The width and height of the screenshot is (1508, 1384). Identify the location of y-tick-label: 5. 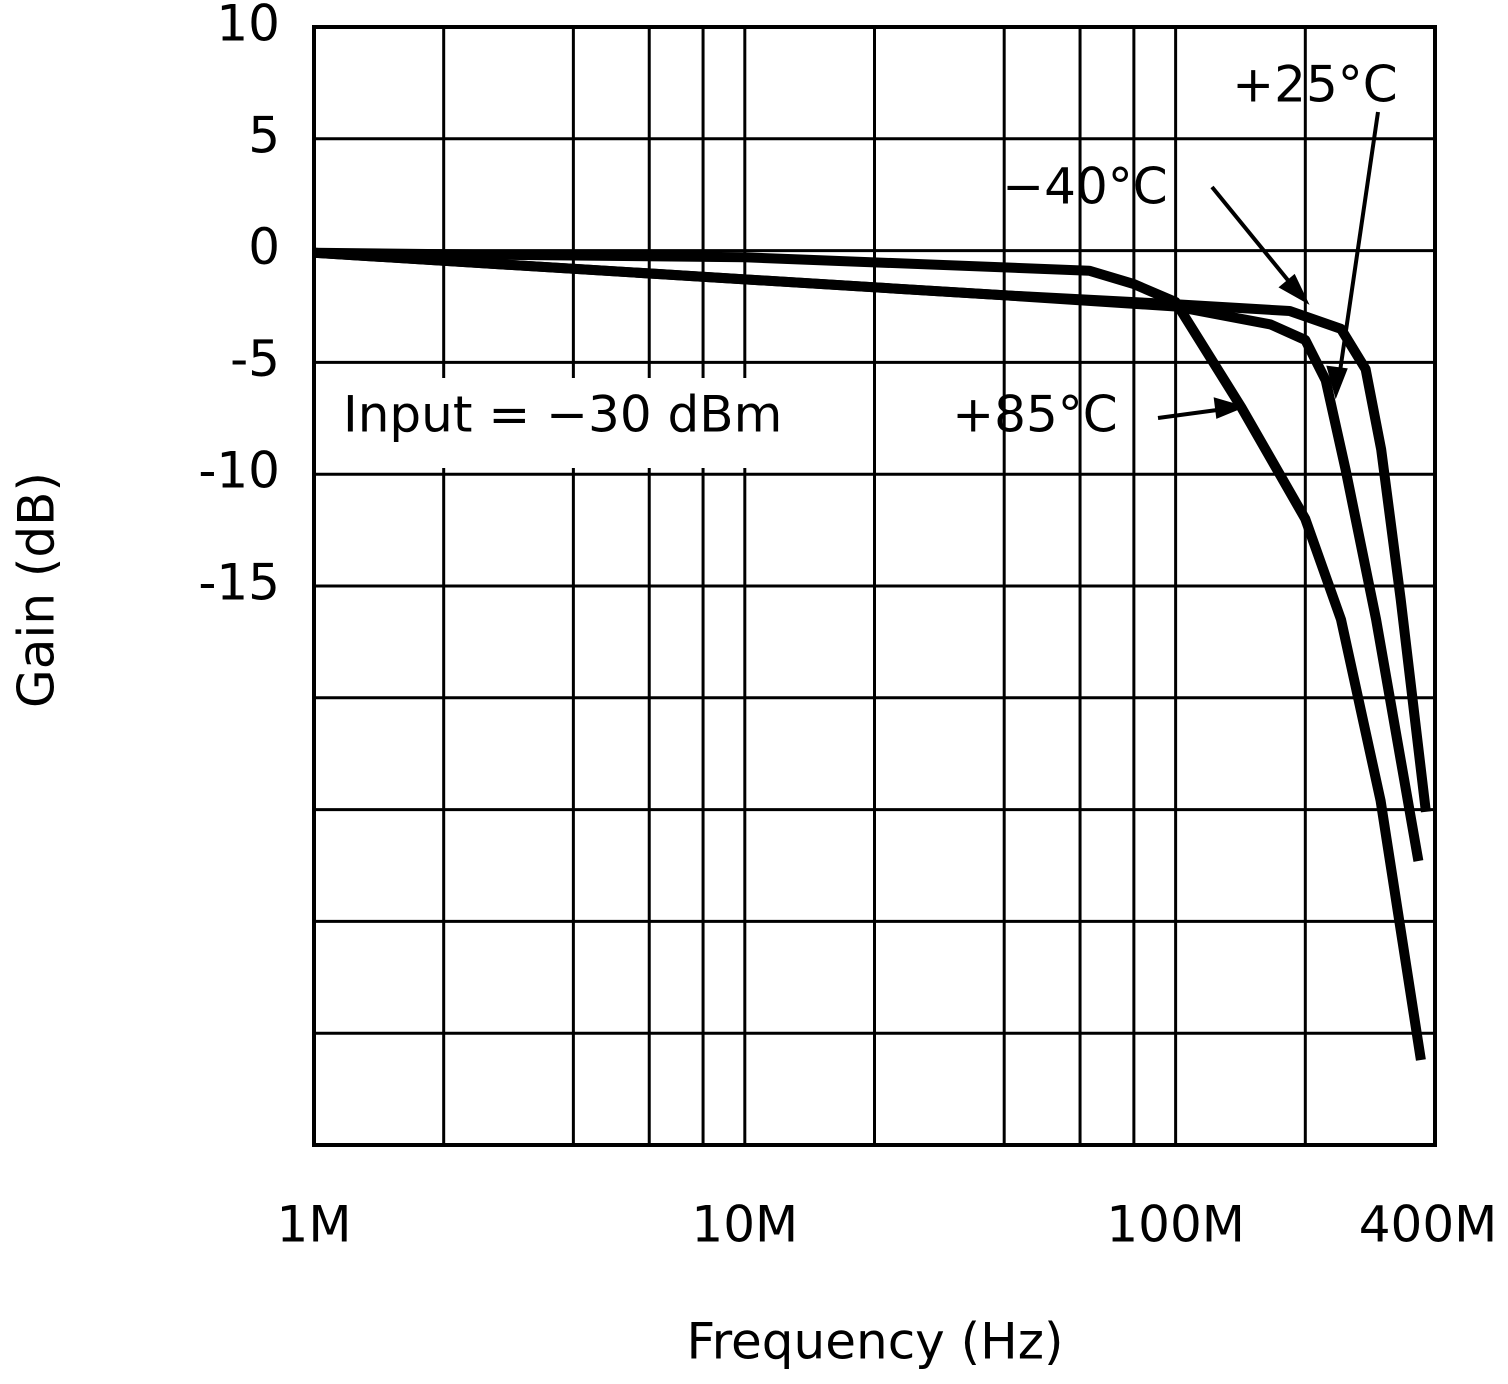
(264, 135).